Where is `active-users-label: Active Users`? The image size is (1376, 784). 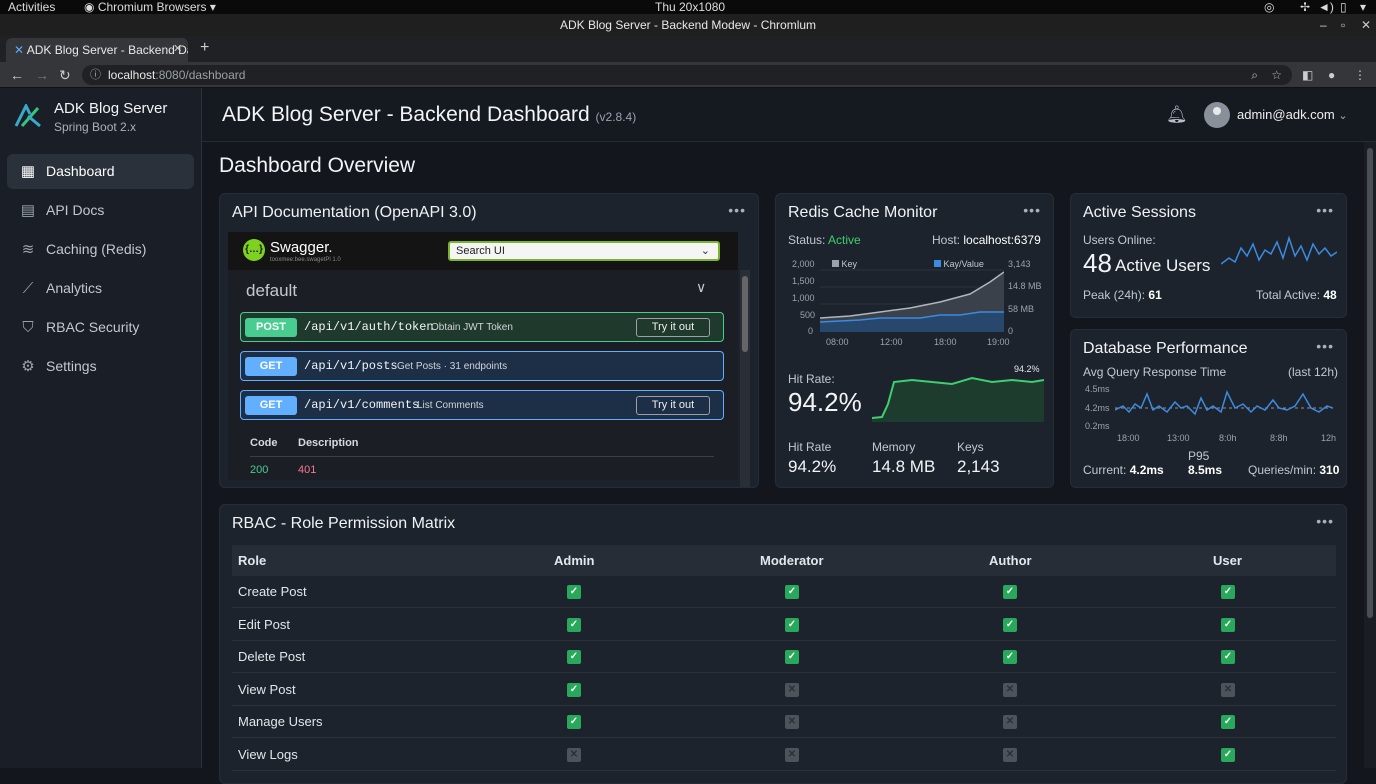
active-users-label: Active Users is located at coordinates (1163, 265).